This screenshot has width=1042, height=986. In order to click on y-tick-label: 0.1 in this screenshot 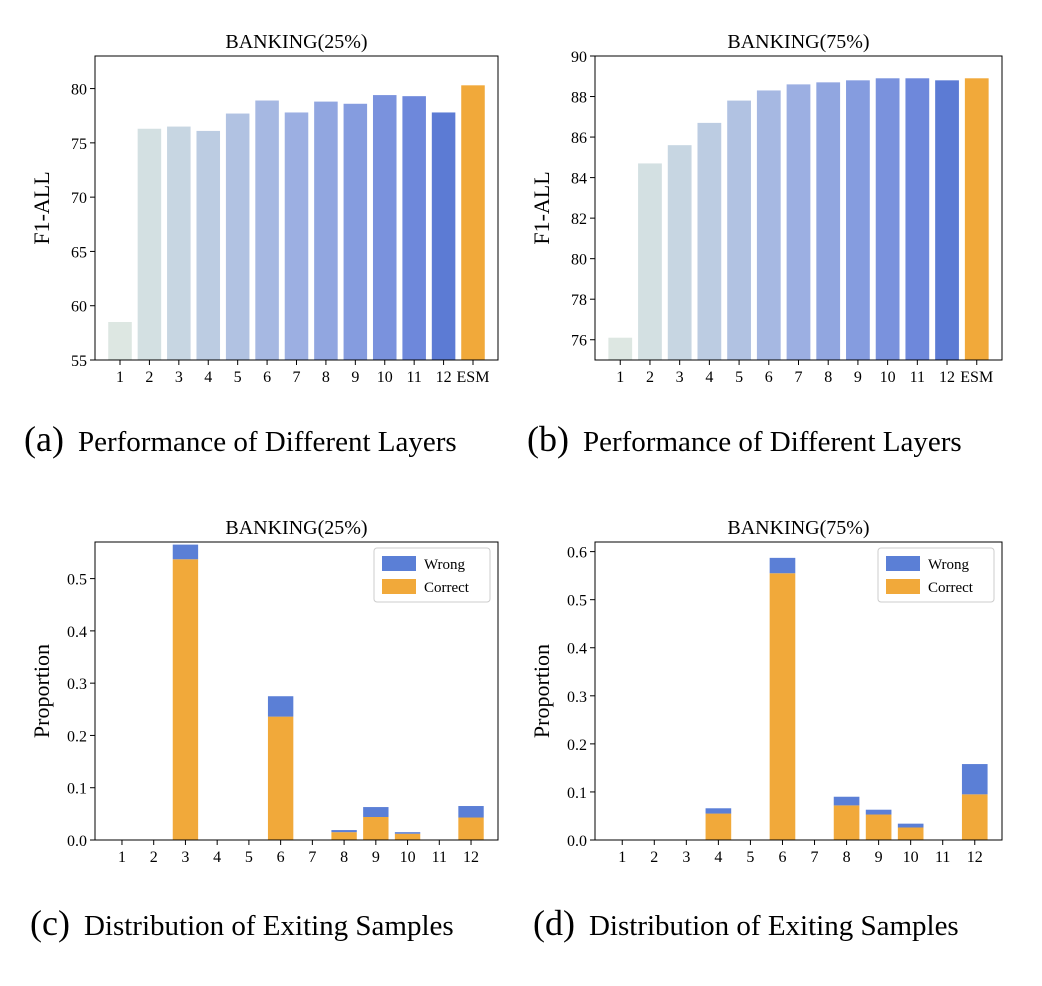, I will do `click(577, 793)`.